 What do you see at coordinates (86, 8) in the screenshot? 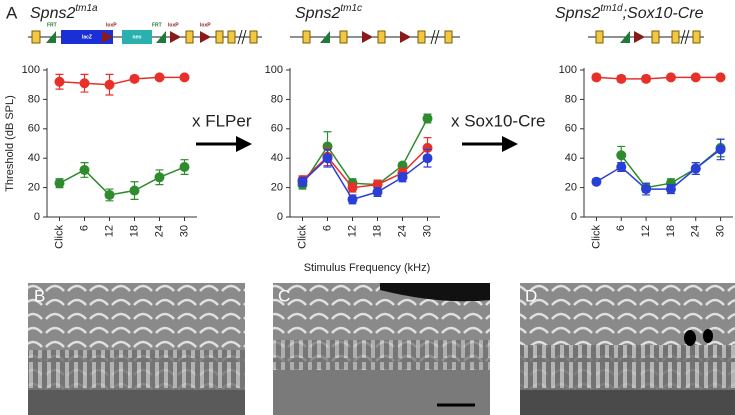
I see `title-sup: tm1a` at bounding box center [86, 8].